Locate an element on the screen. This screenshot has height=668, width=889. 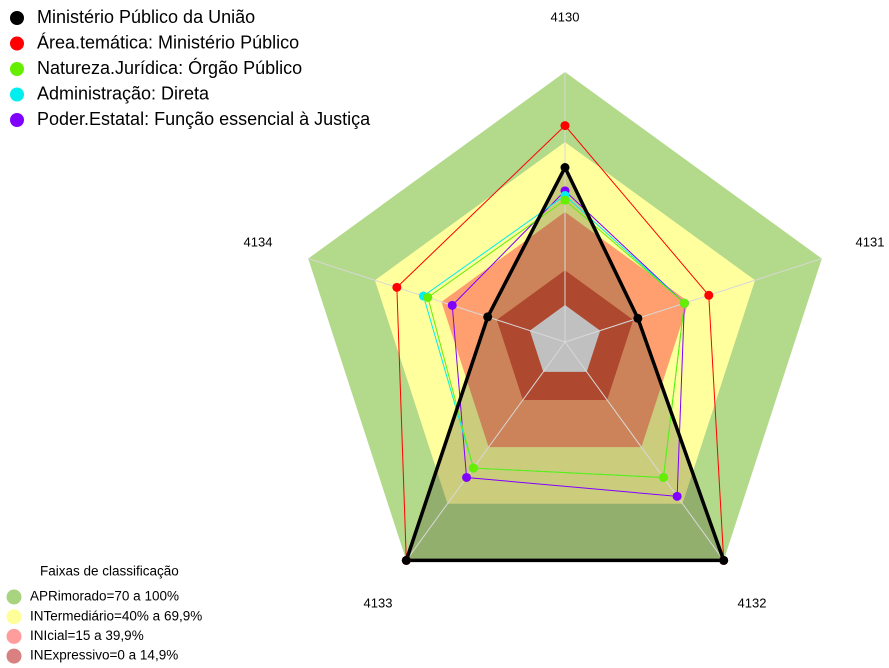
bands-title: Faixas de classificação is located at coordinates (109, 571).